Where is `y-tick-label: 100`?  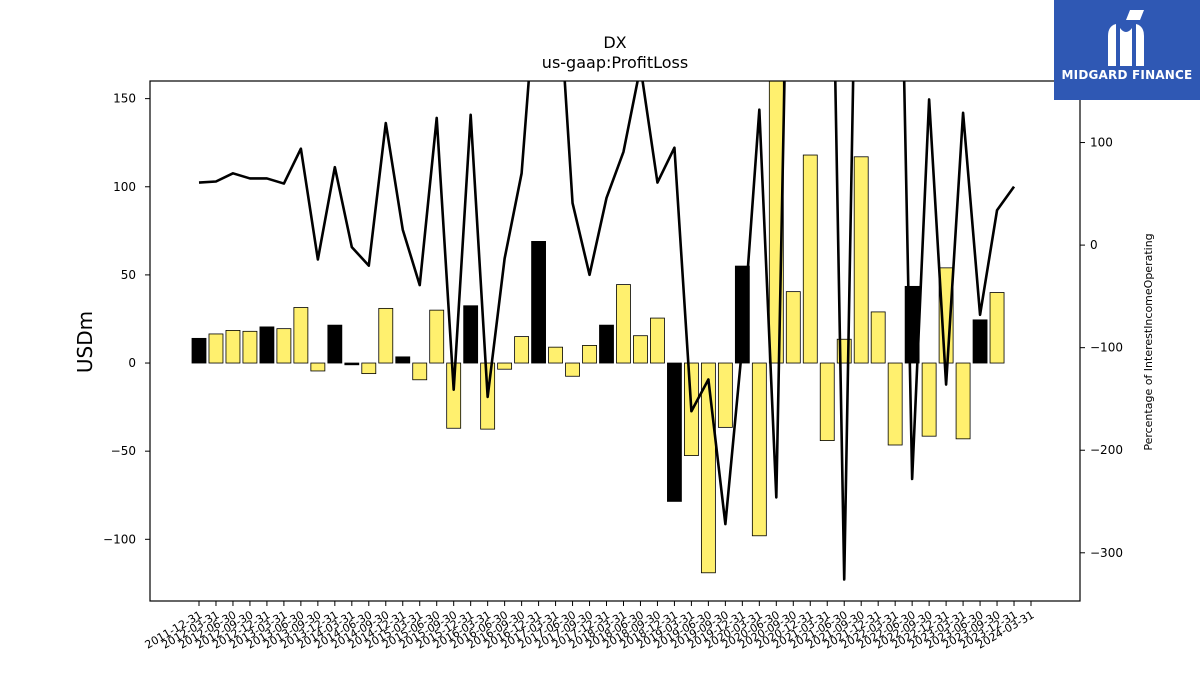
y-tick-label: 100 is located at coordinates (124, 187).